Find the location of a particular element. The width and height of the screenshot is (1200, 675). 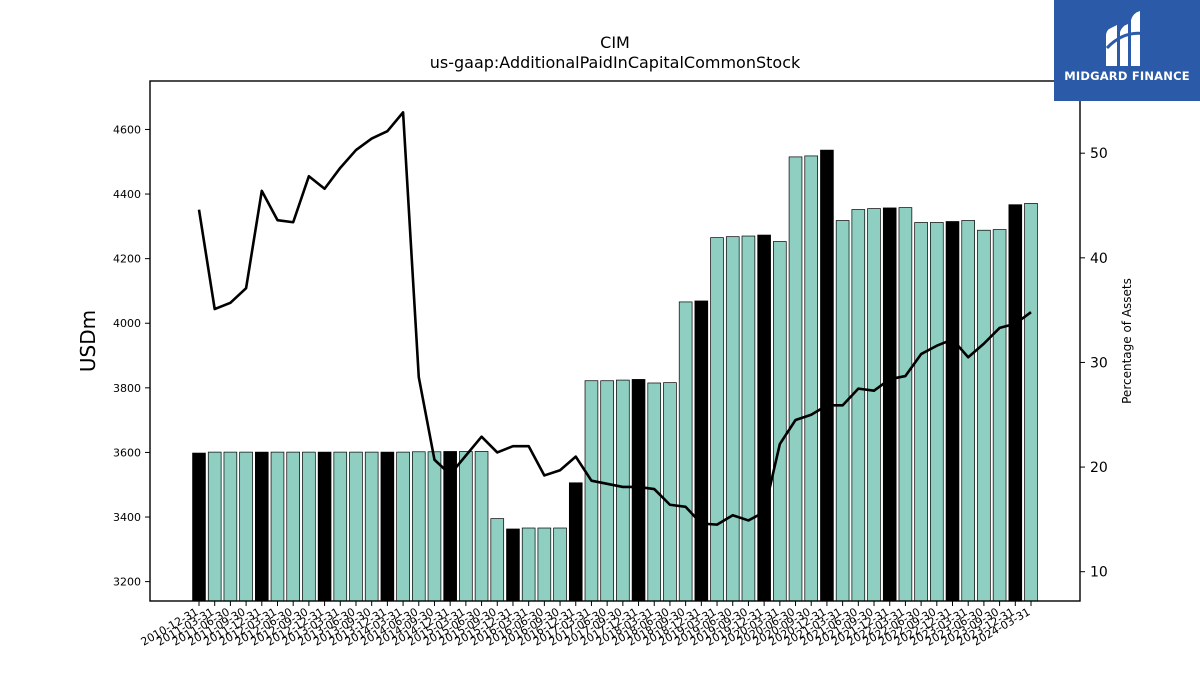

left-axis: 3200 3400 3600 3800 4000 4200 4400 4600 is located at coordinates (131, 356).